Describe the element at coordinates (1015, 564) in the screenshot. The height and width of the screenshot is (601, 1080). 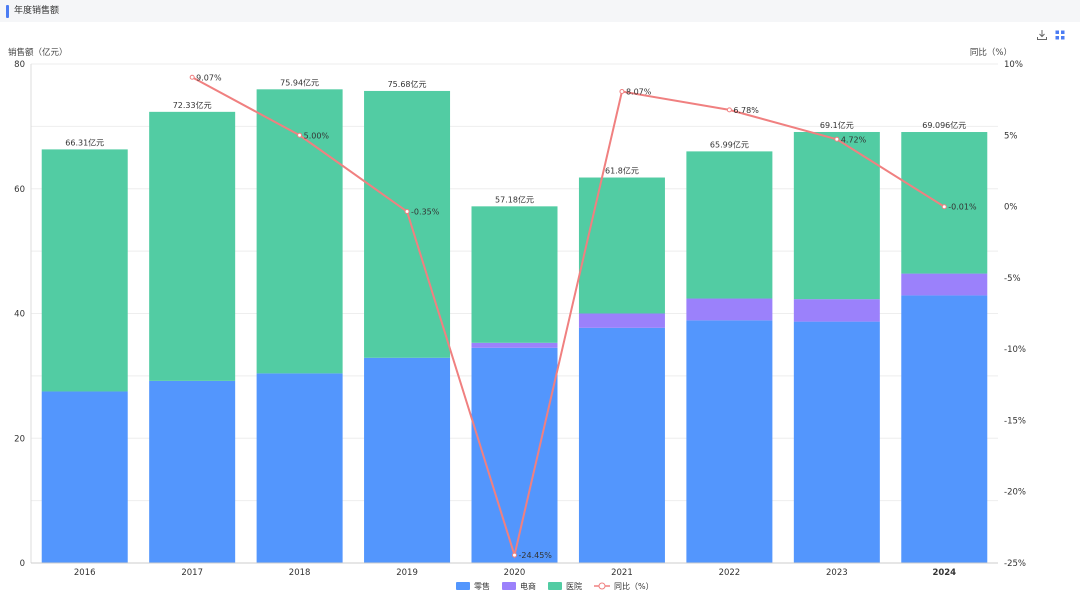
I see `y2-tick-label: -25%` at that location.